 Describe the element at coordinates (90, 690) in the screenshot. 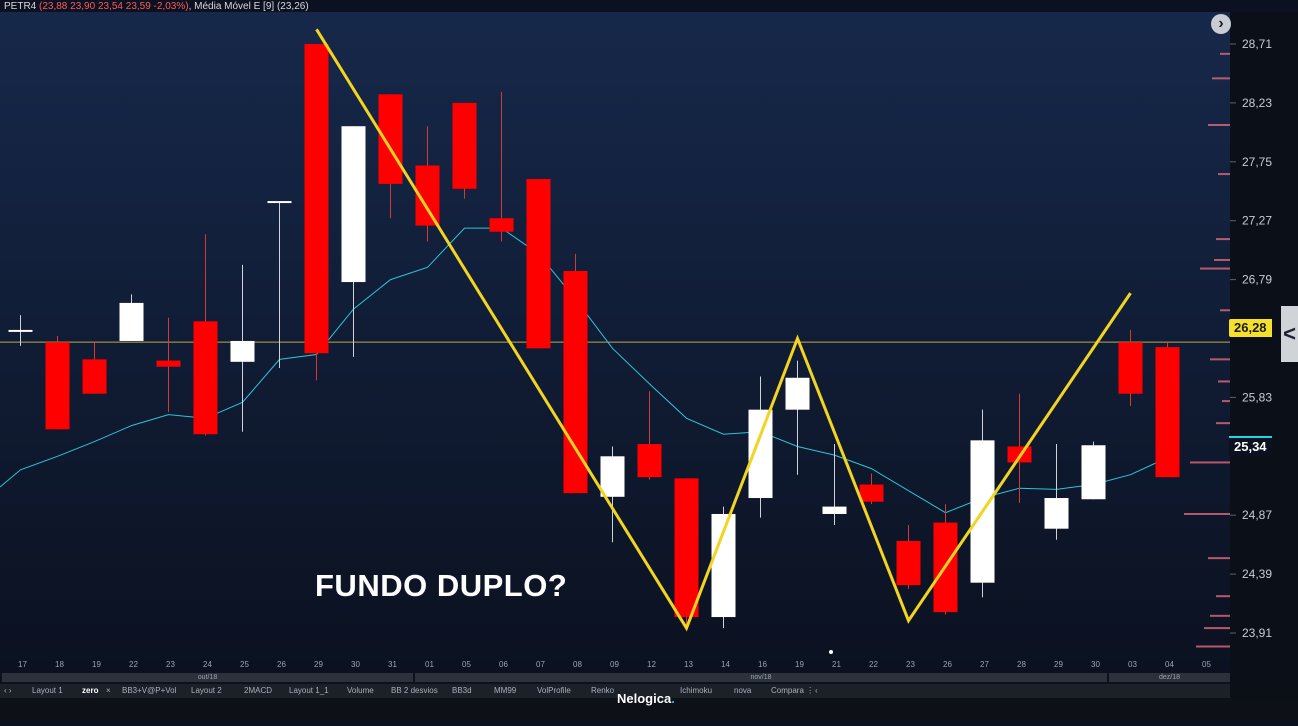

I see `tab-zero: zero` at that location.